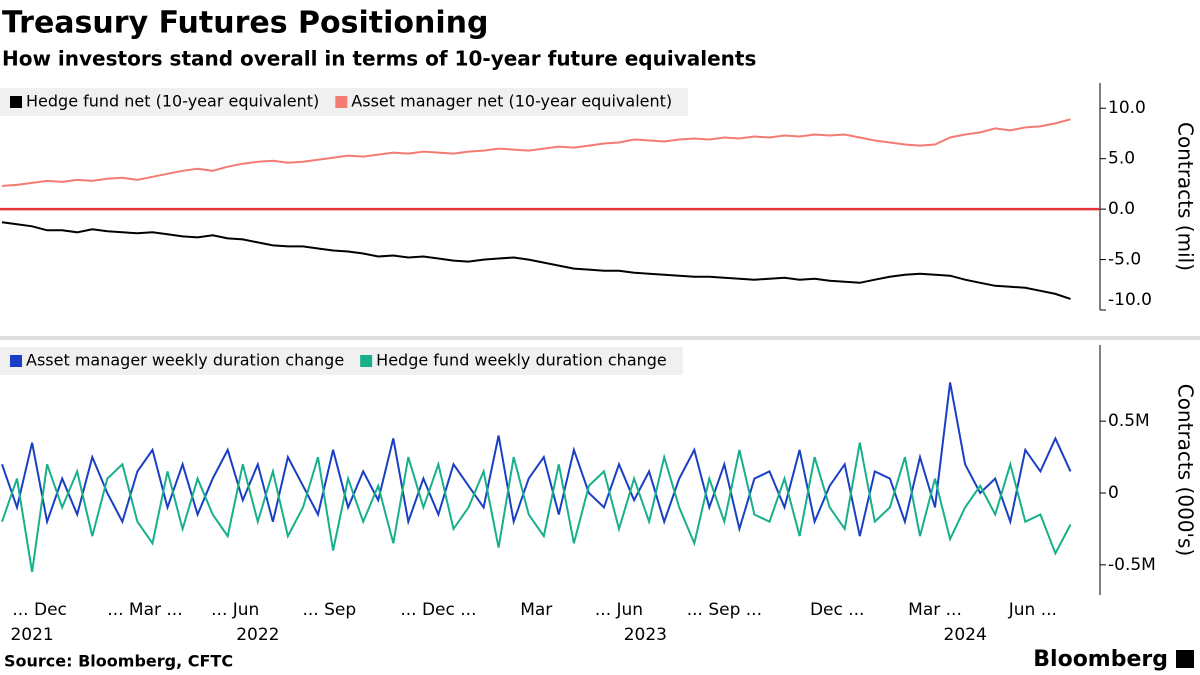  Describe the element at coordinates (257, 635) in the screenshot. I see `x-year-label: 2022` at that location.